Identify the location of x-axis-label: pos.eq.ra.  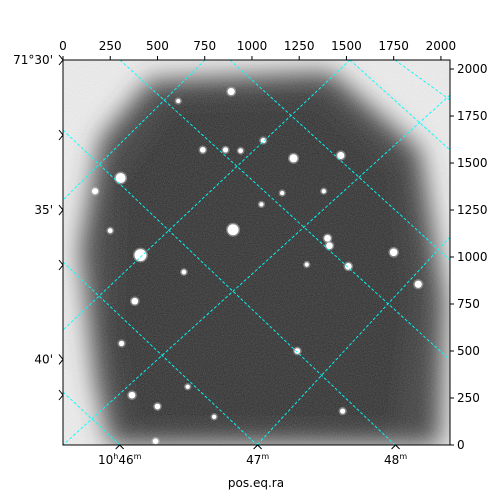
(256, 483).